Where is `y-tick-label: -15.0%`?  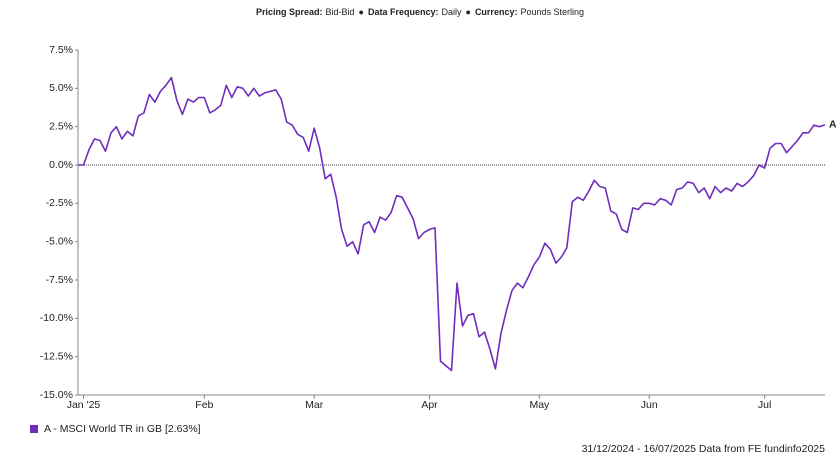 y-tick-label: -15.0% is located at coordinates (56, 395).